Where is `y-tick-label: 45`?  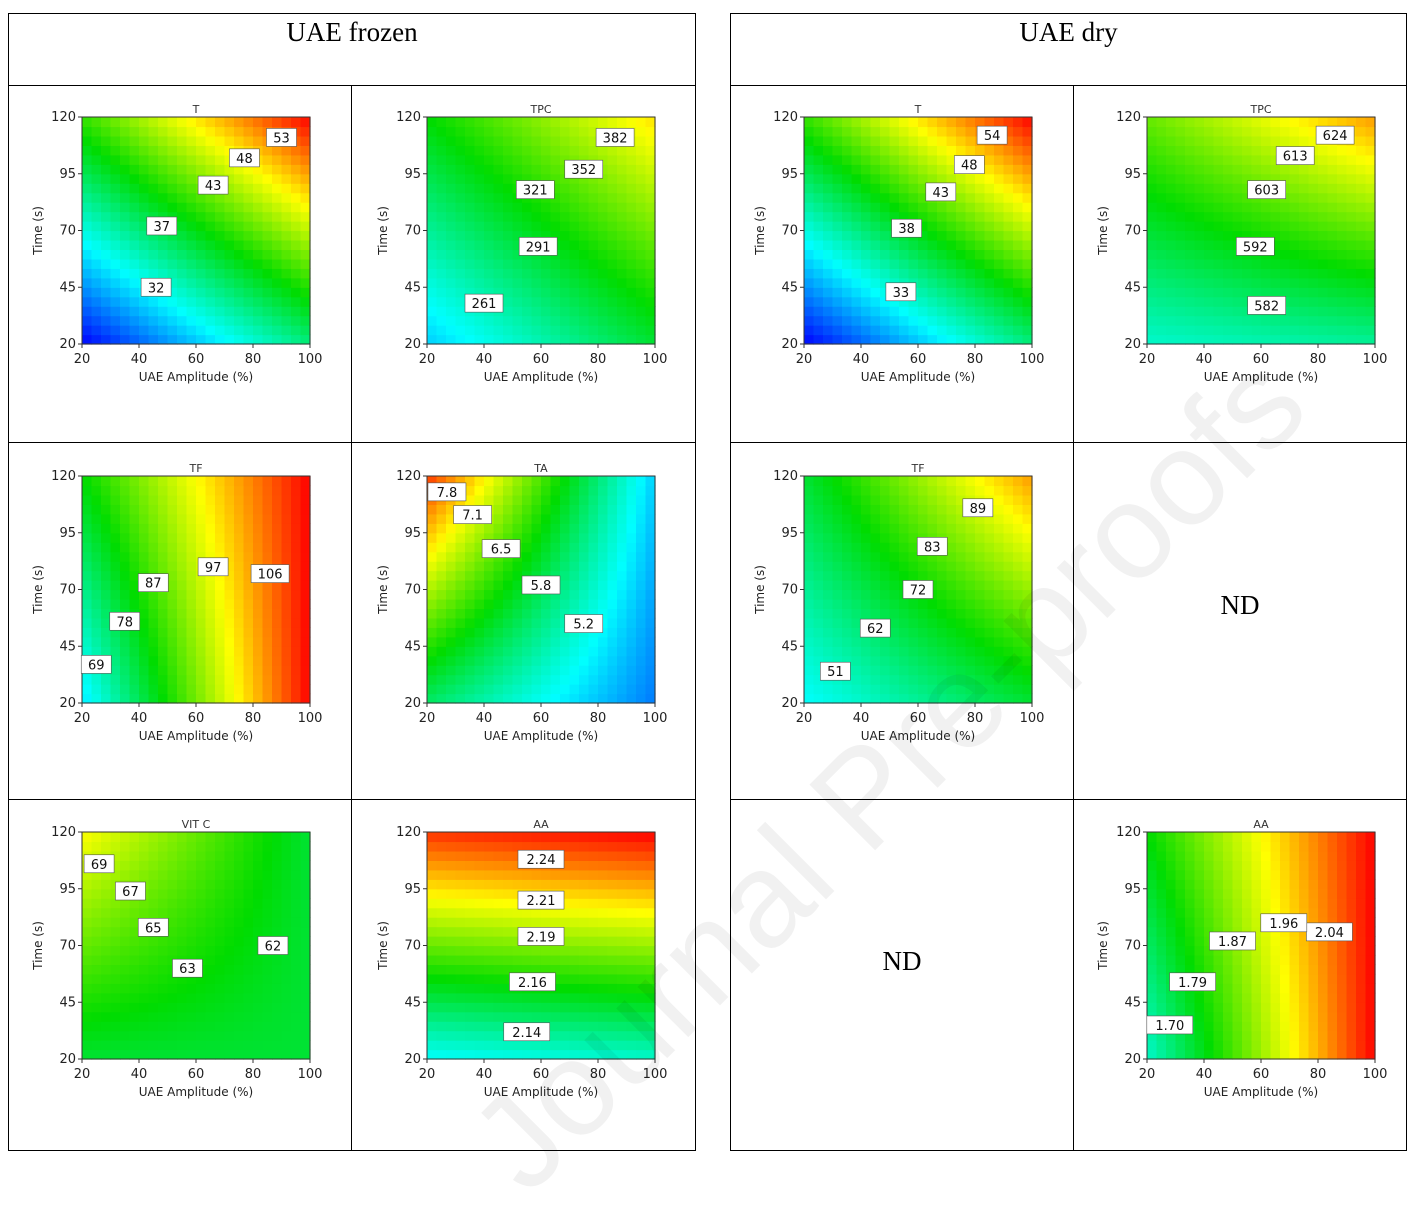
y-tick-label: 45 is located at coordinates (412, 646).